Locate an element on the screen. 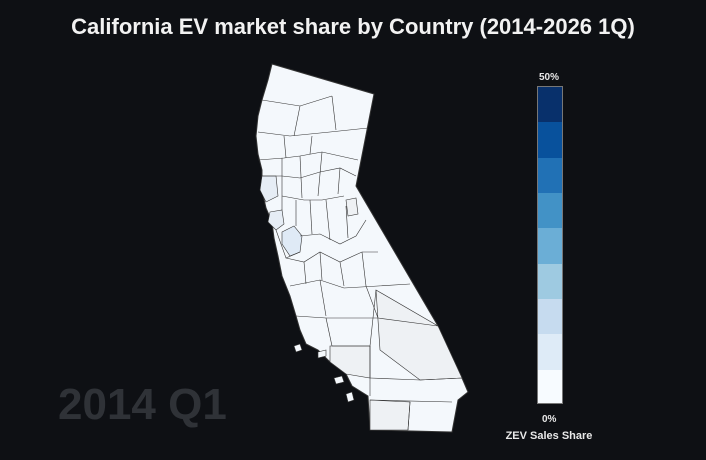 This screenshot has width=706, height=460. county-los-angeles is located at coordinates (350, 362).